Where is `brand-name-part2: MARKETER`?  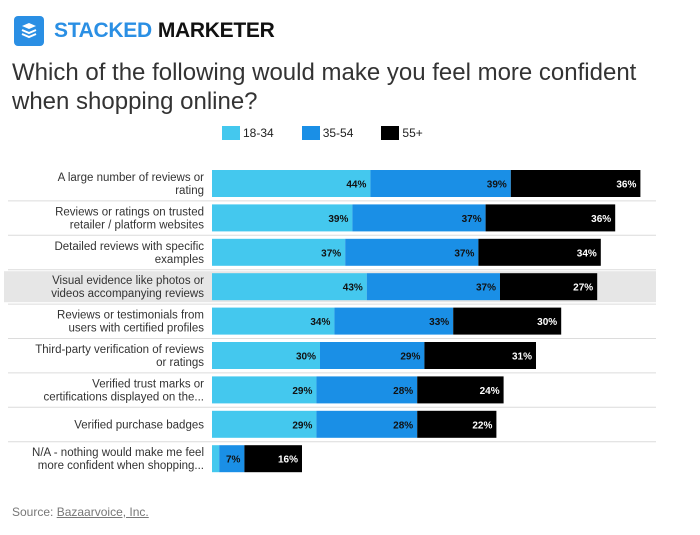 brand-name-part2: MARKETER is located at coordinates (216, 30).